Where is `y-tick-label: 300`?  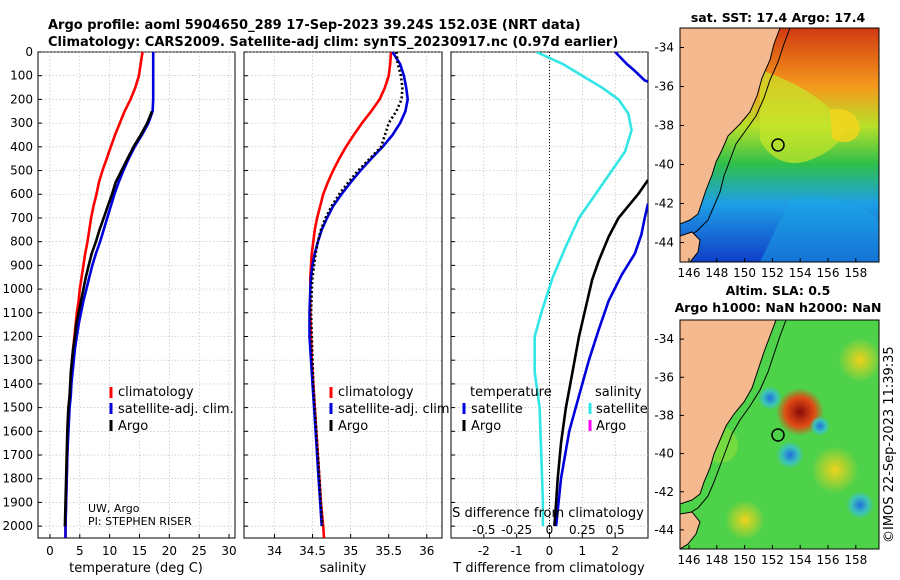
y-tick-label: 300 is located at coordinates (21, 123).